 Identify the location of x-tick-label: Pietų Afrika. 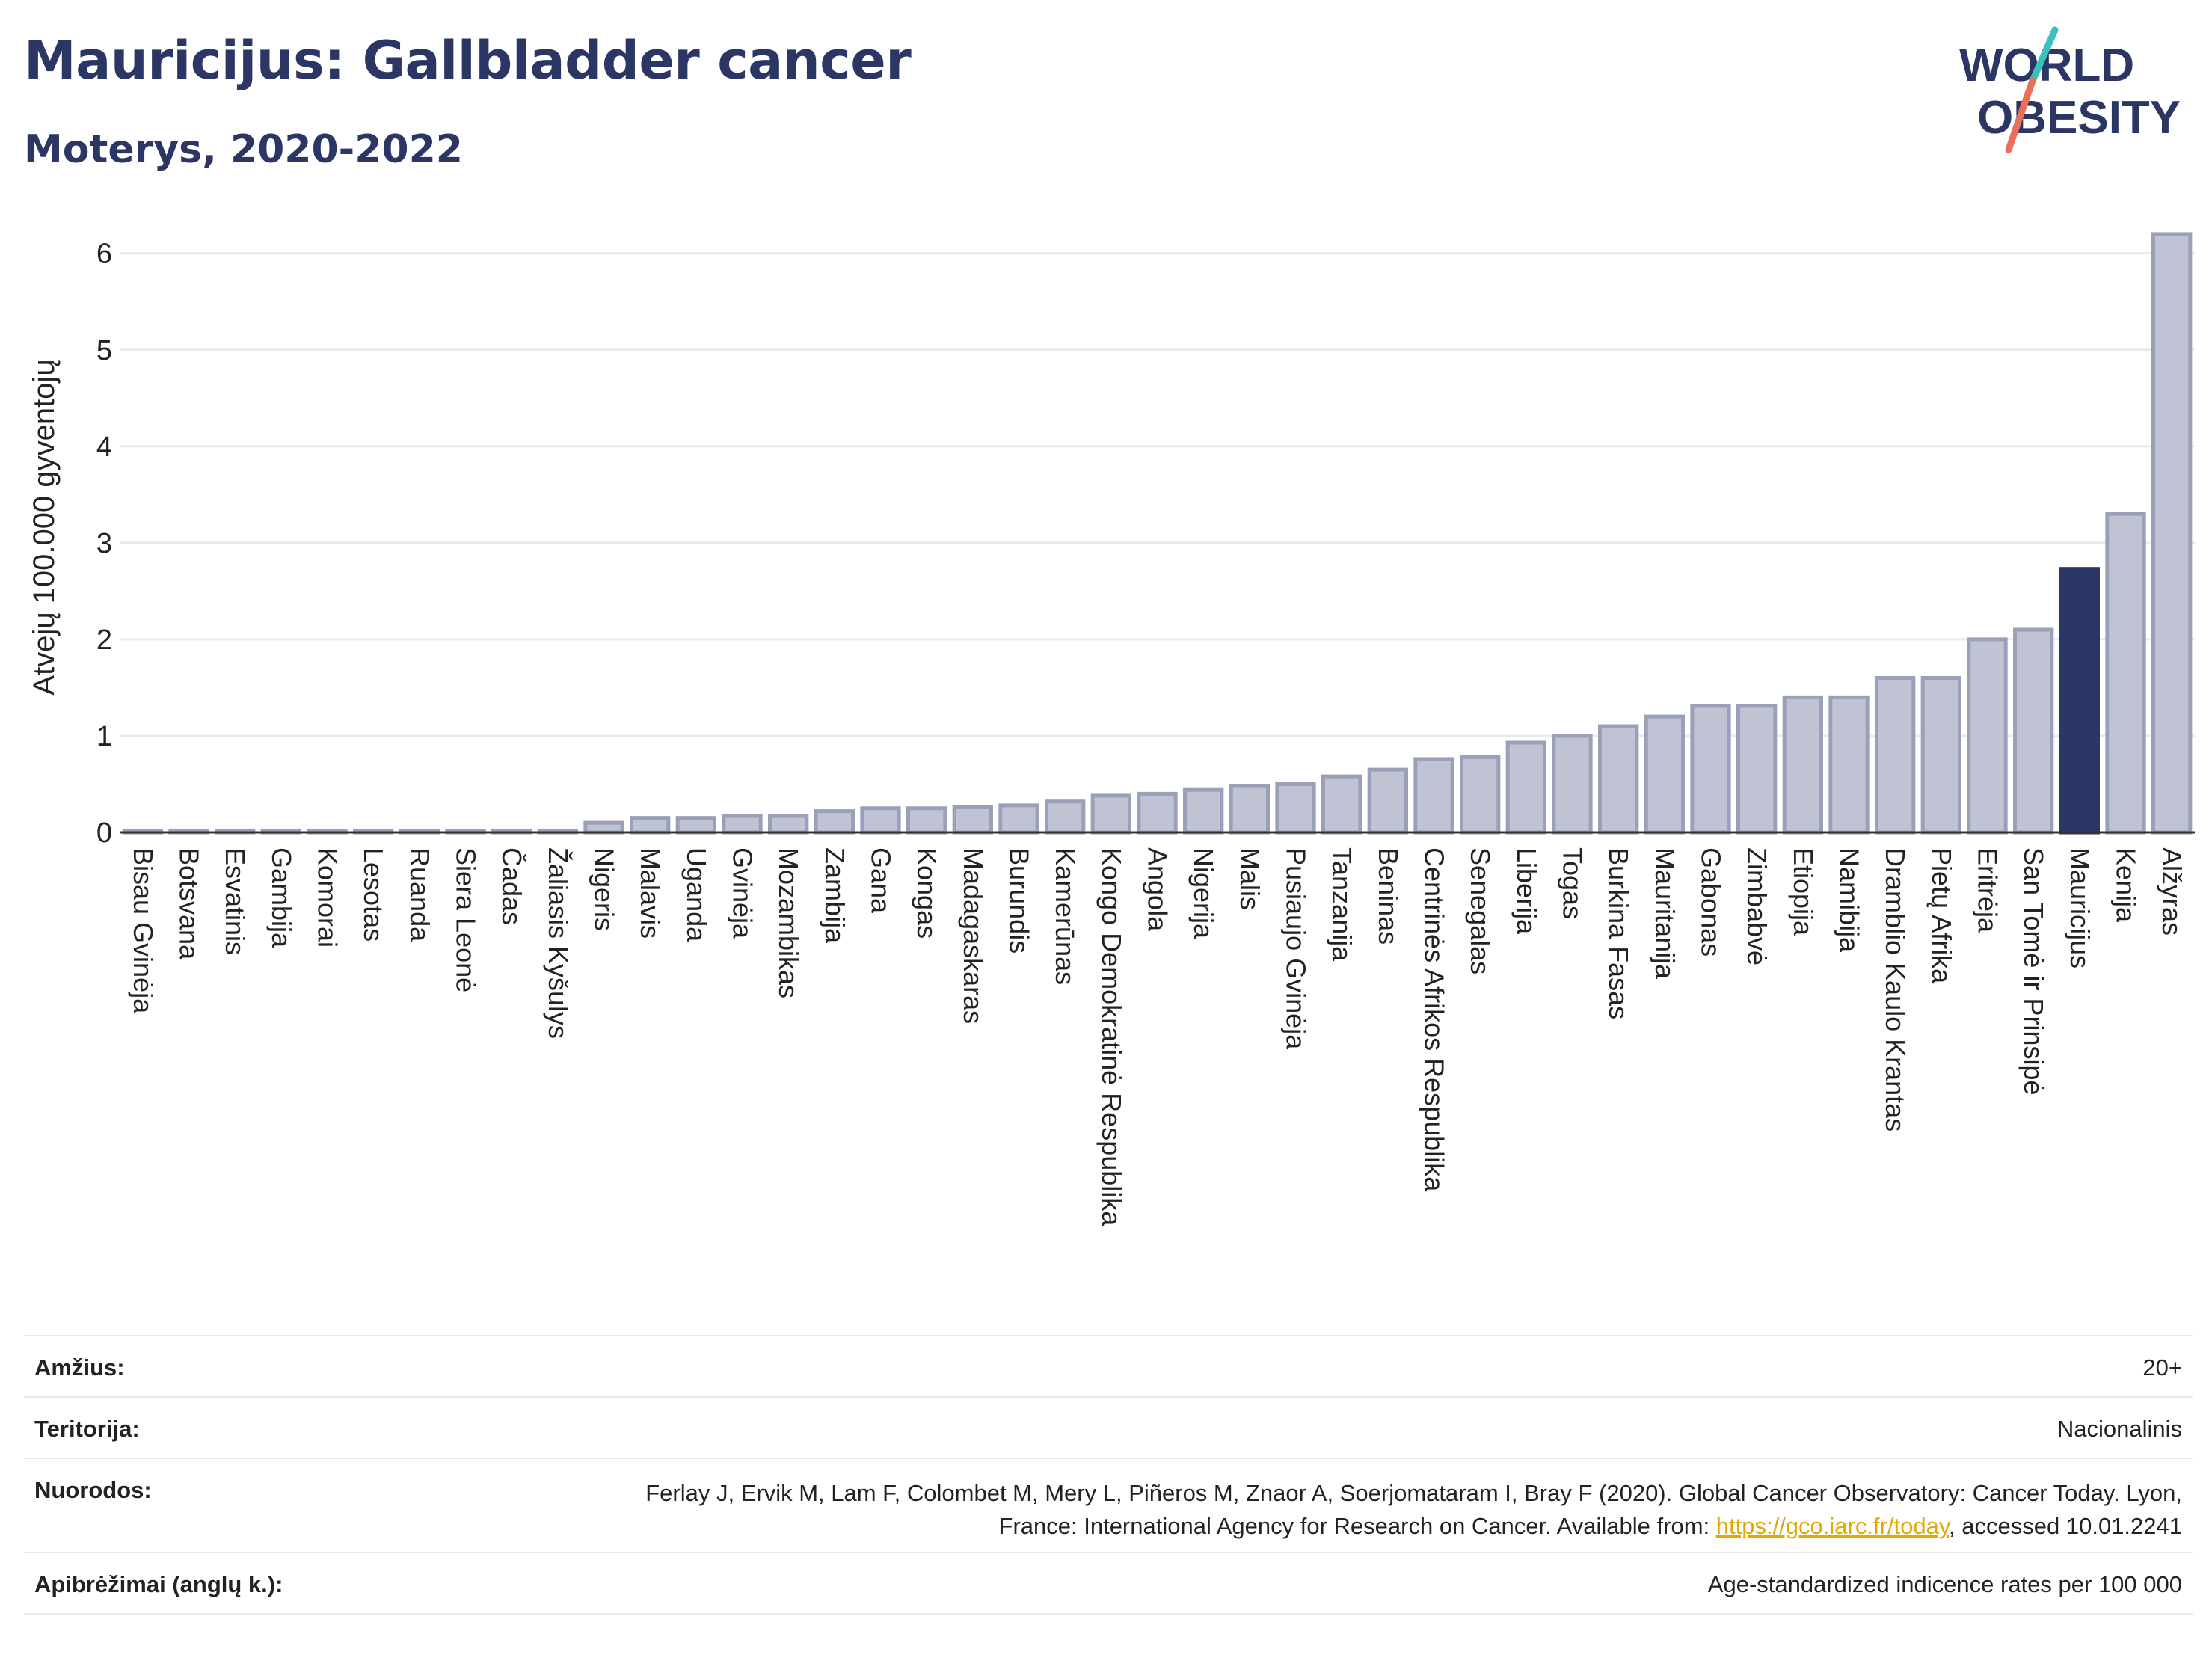
(1941, 915).